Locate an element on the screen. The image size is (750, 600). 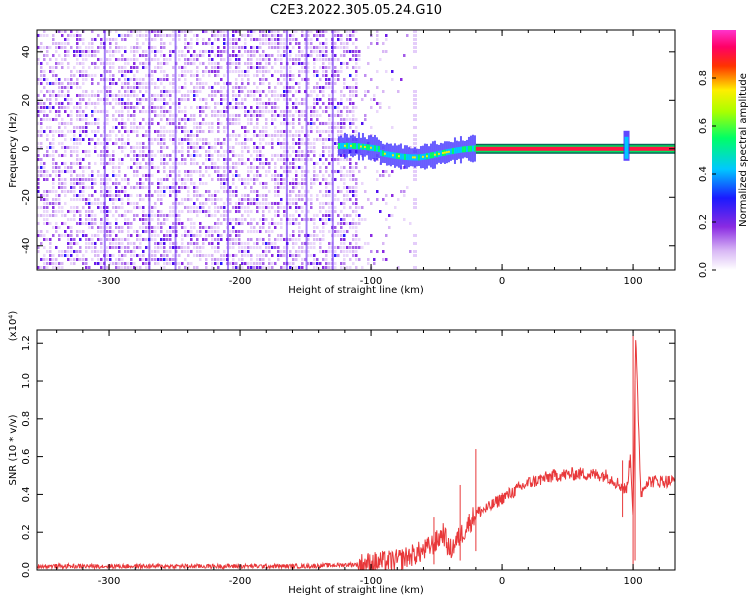
heatmap-signal-peak is located at coordinates (426, 156).